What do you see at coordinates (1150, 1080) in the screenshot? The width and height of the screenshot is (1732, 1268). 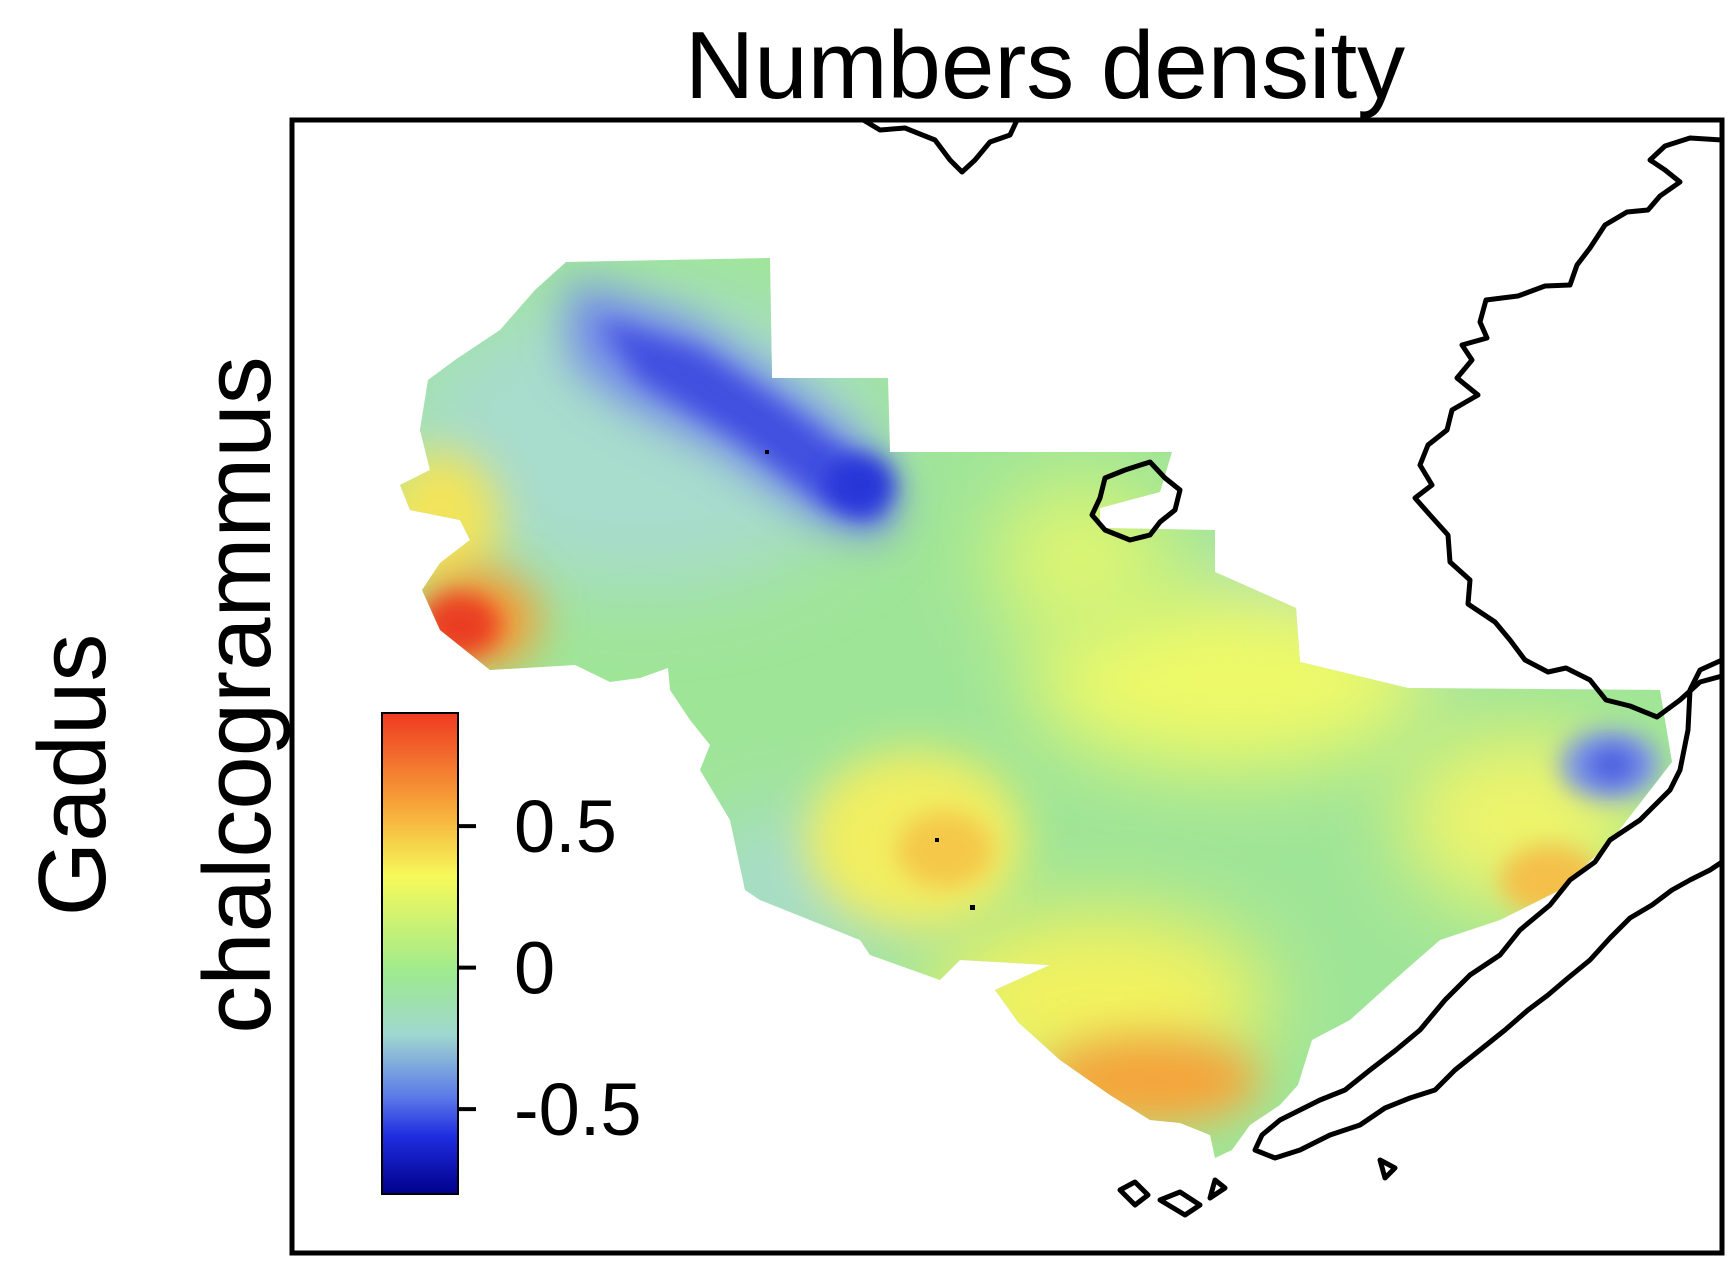 I see `southern-edge-high` at bounding box center [1150, 1080].